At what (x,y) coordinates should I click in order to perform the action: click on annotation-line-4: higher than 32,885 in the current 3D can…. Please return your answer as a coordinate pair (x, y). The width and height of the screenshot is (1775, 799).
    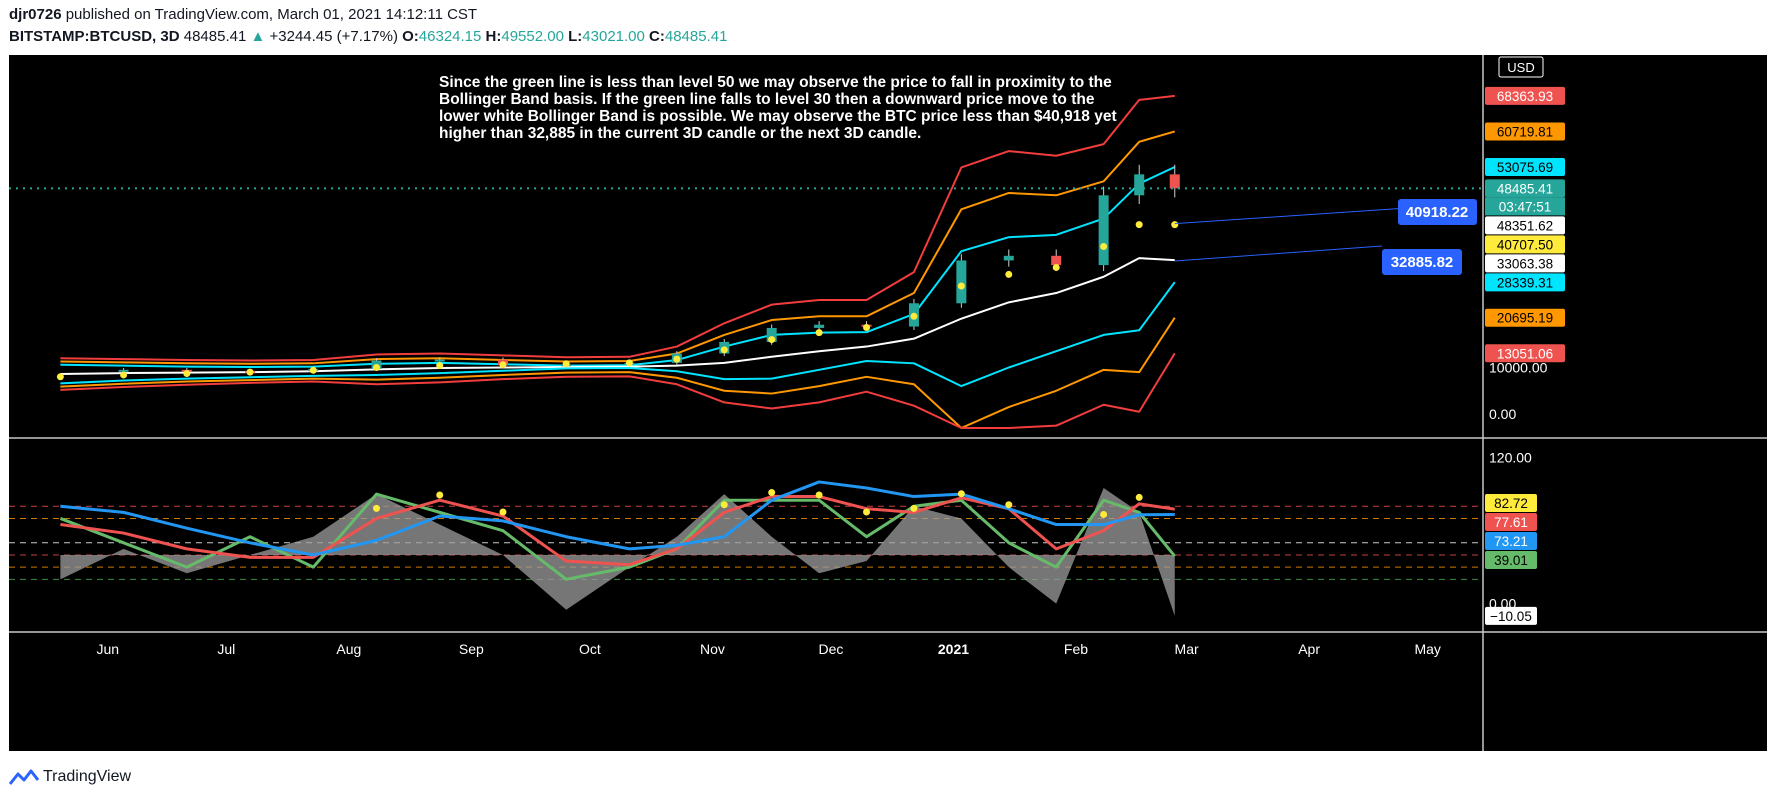
    Looking at the image, I should click on (680, 133).